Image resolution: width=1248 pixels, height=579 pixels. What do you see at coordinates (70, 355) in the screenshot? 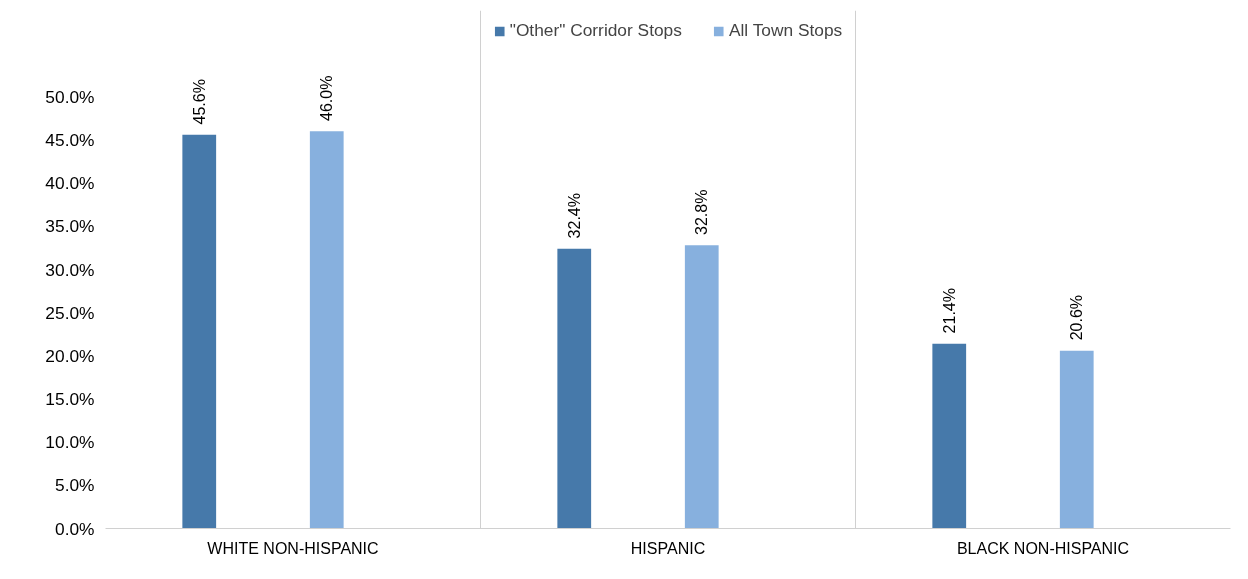
I see `y-tick-label: 20.0%` at bounding box center [70, 355].